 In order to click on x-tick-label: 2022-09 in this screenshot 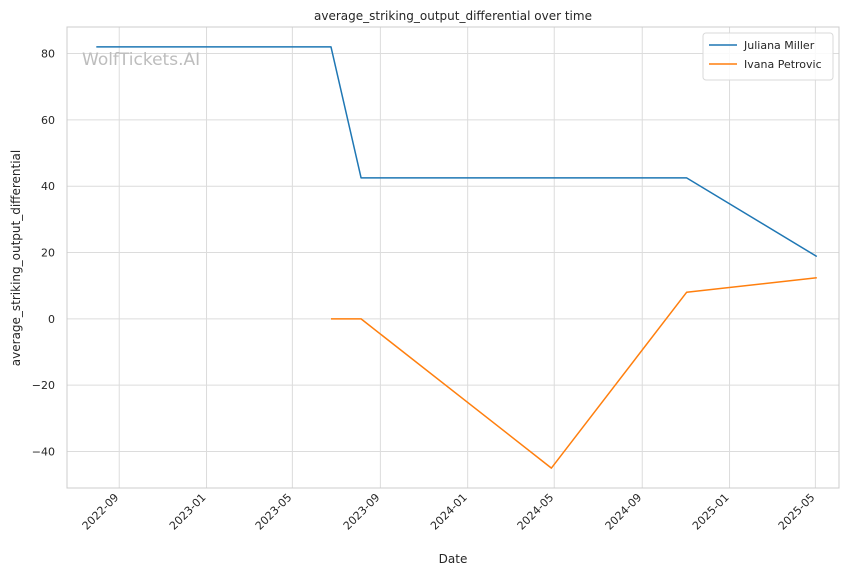, I will do `click(101, 512)`.